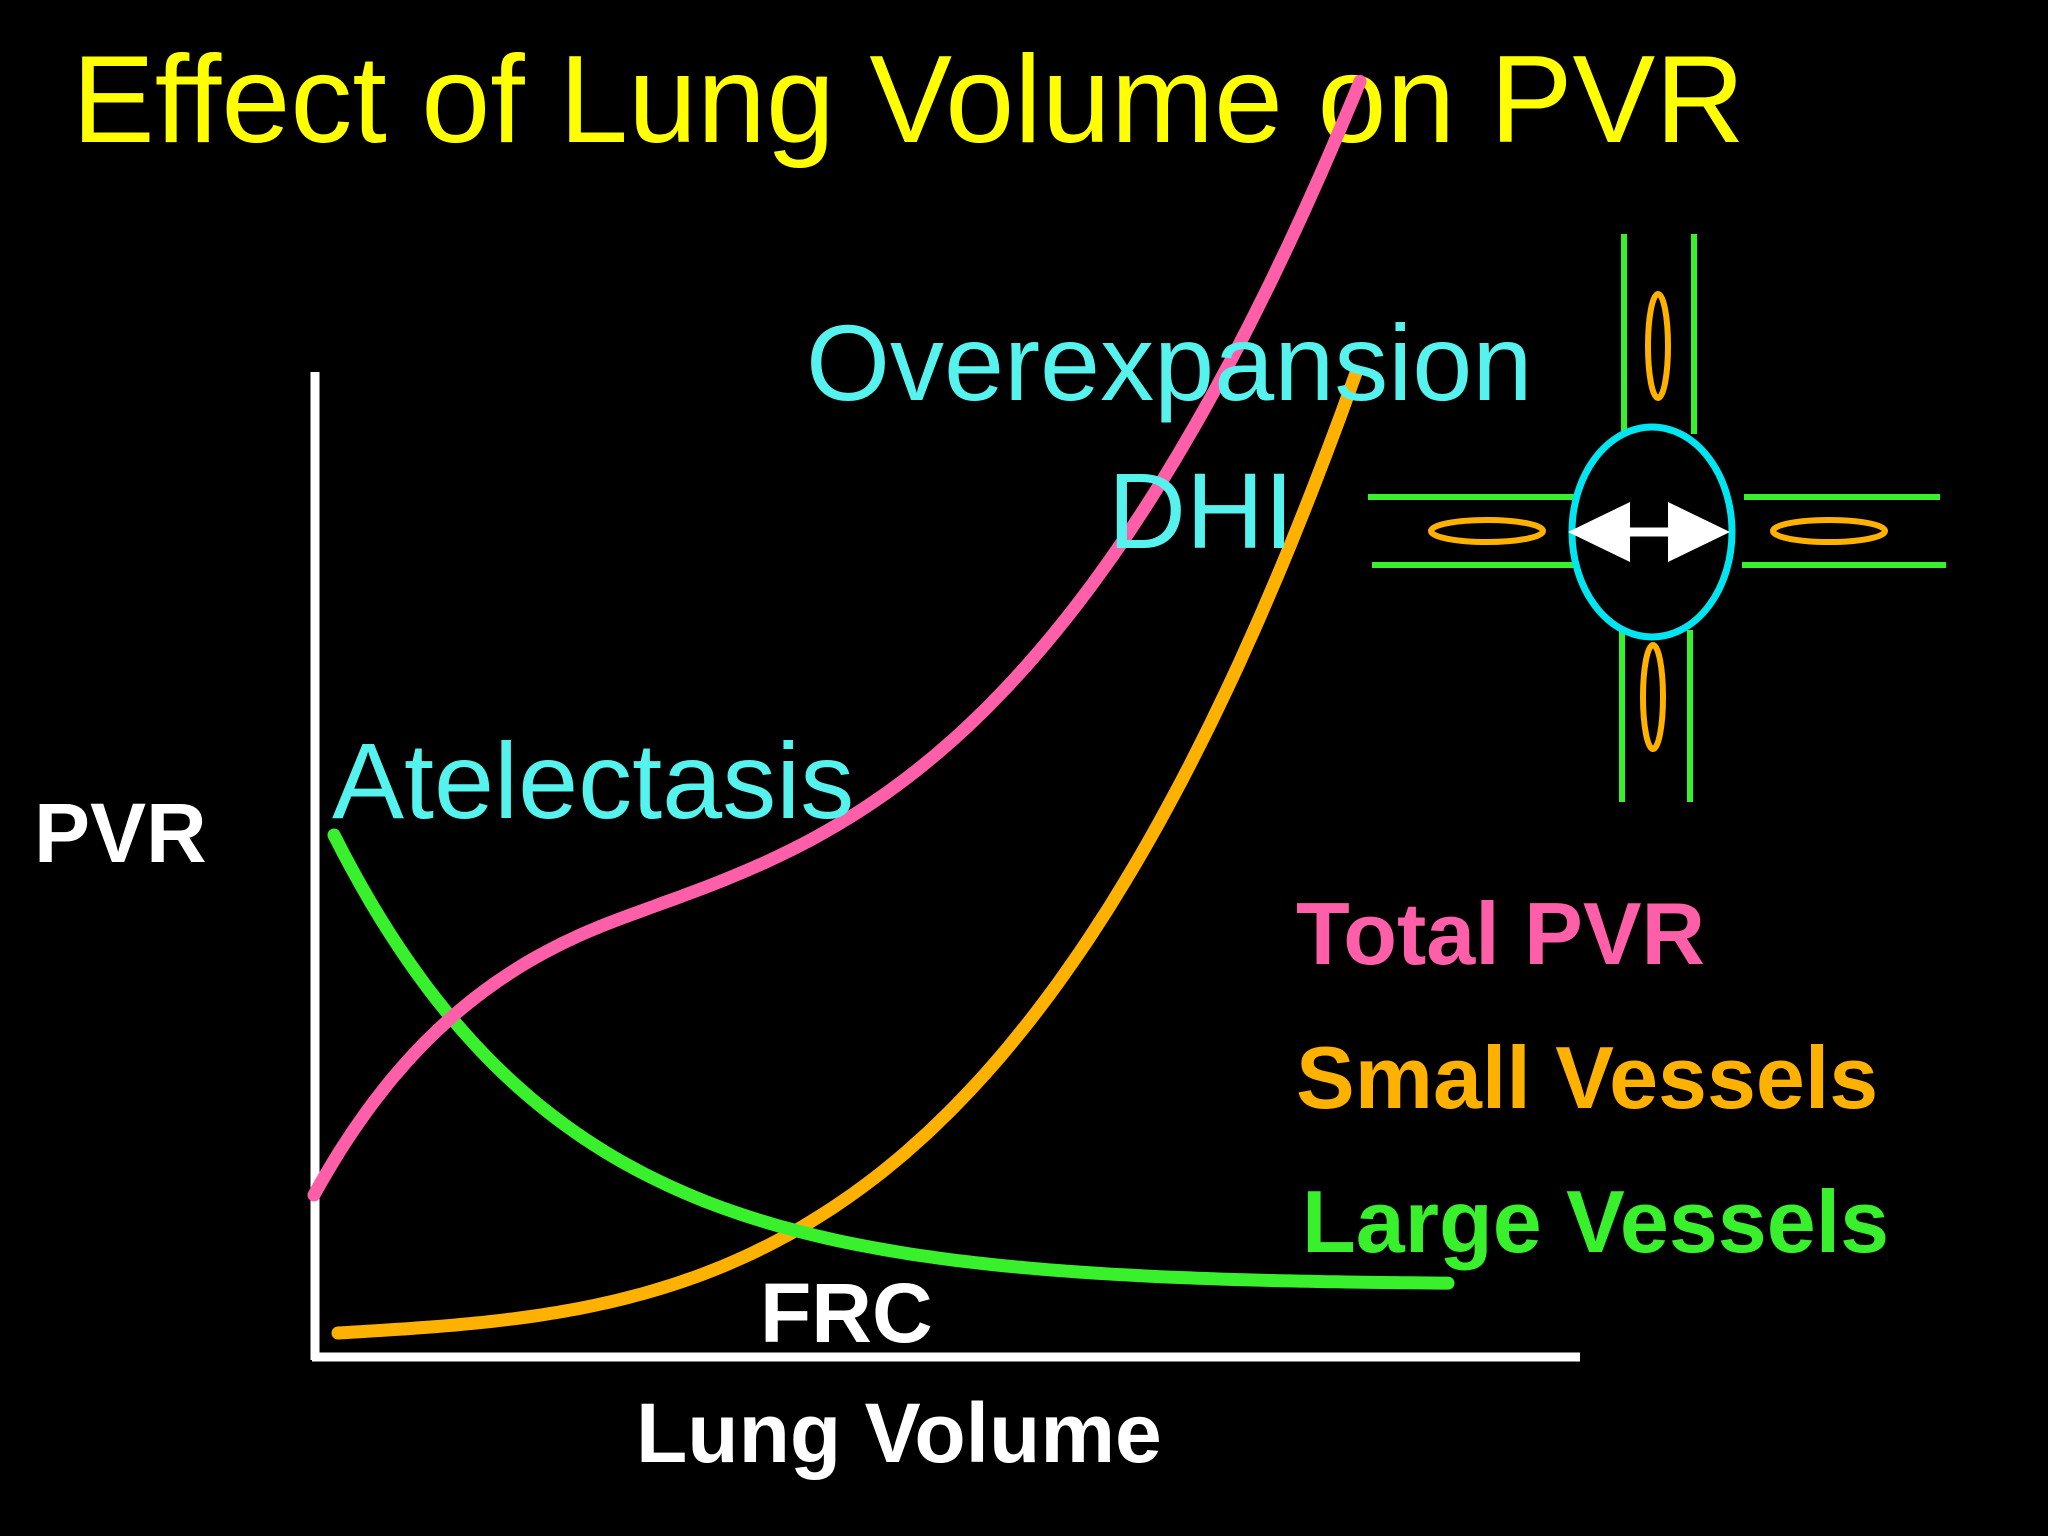  What do you see at coordinates (1658, 346) in the screenshot?
I see `vessel-lumen-top` at bounding box center [1658, 346].